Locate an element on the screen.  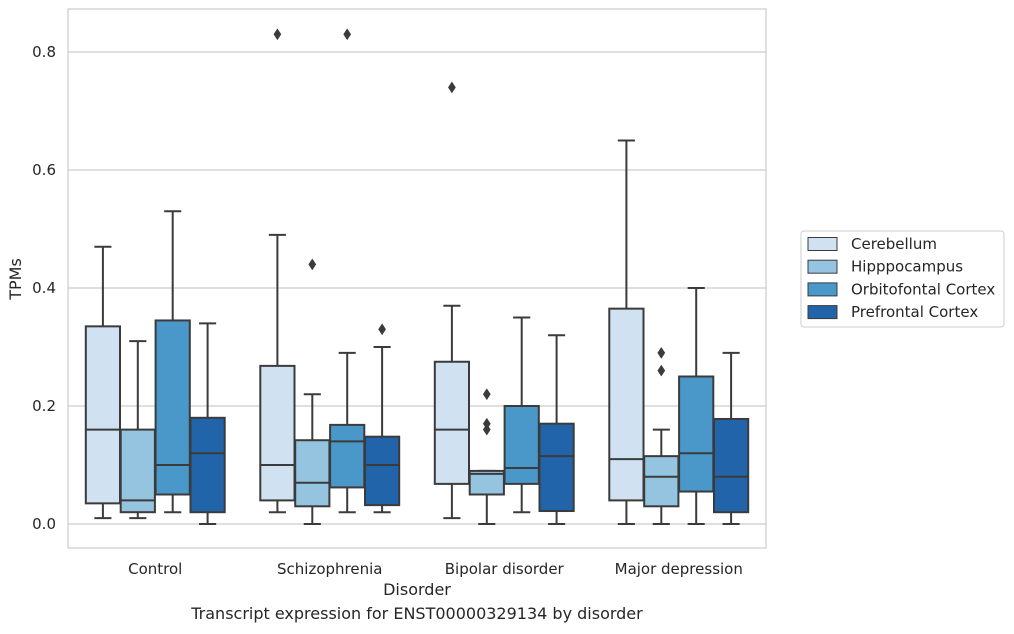
y-tick-label: 0.0 is located at coordinates (44, 524).